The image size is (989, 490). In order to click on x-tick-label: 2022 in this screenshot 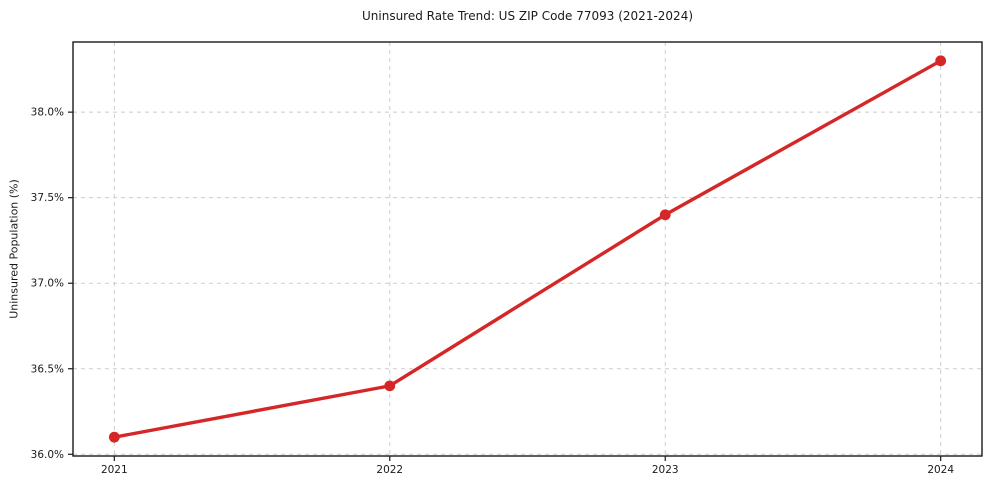, I will do `click(389, 470)`.